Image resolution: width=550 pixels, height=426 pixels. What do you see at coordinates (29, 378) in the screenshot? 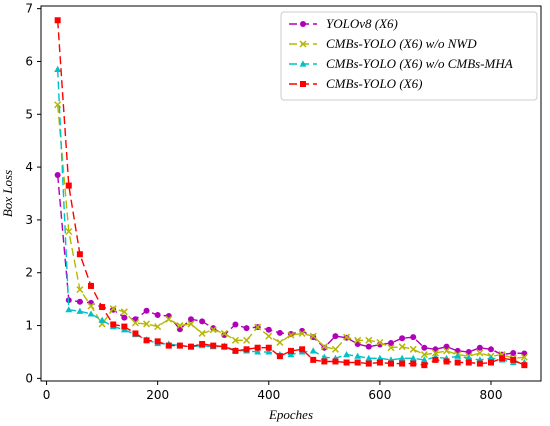
I see `y-tick-label: 0` at bounding box center [29, 378].